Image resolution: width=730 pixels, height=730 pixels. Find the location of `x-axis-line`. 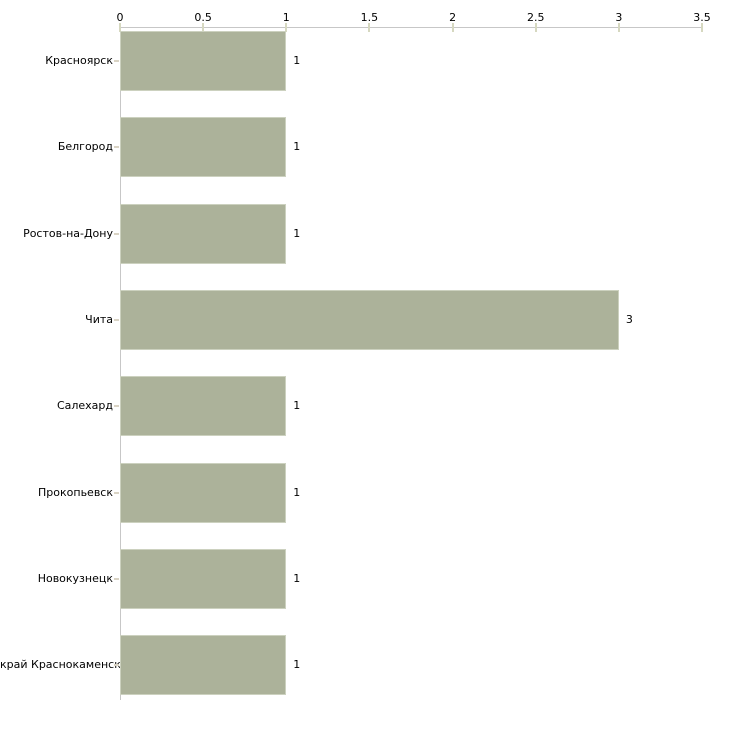

x-axis-line is located at coordinates (411, 27).